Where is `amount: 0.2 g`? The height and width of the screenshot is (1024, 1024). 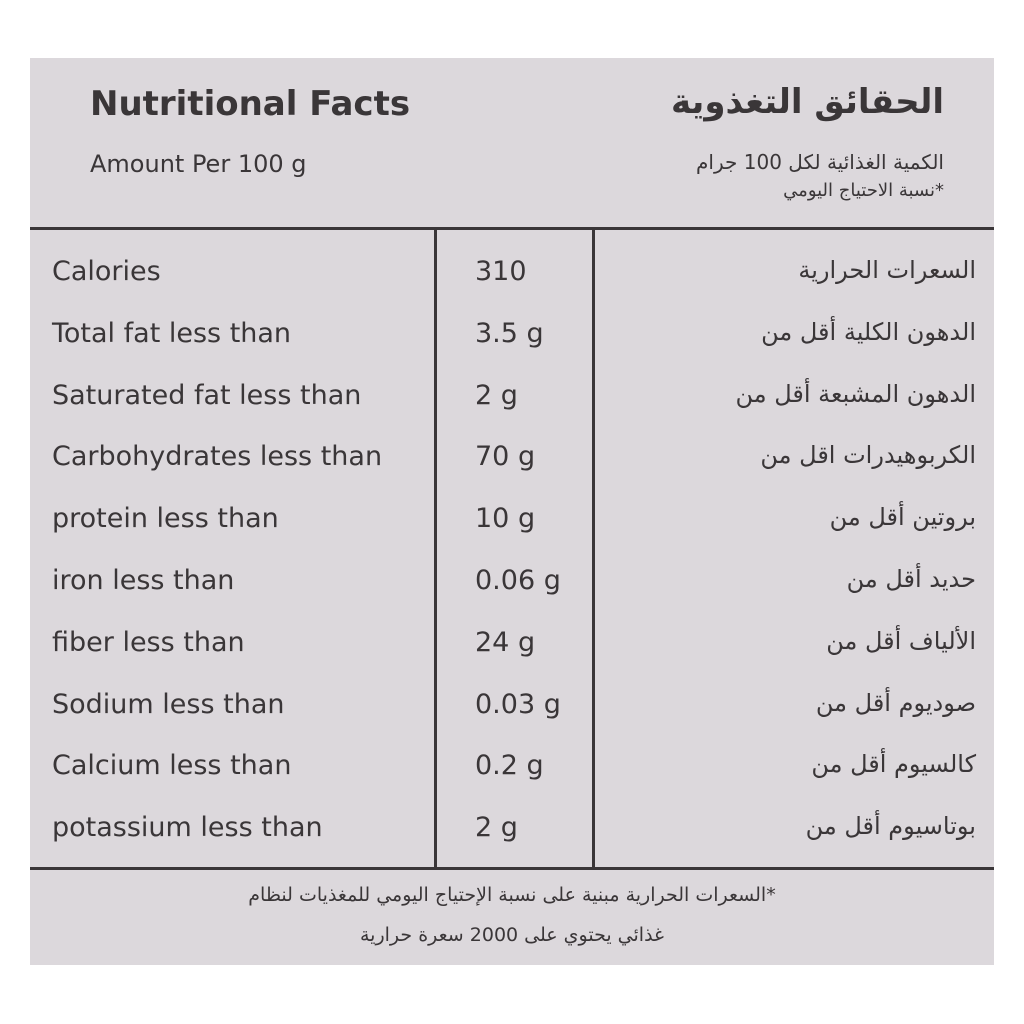 amount: 0.2 g is located at coordinates (509, 766).